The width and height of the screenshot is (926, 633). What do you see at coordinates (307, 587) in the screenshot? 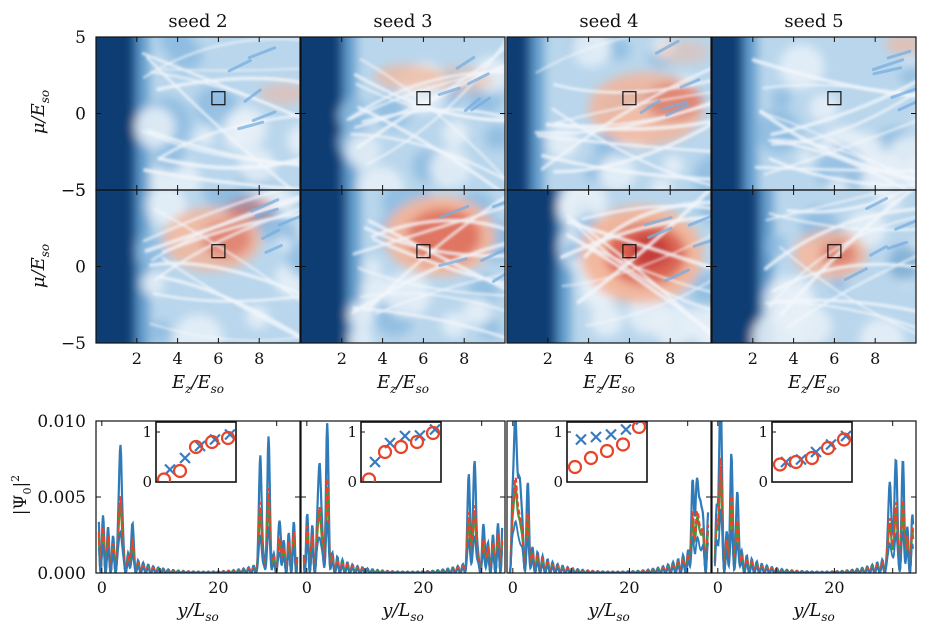
I see `wave-xtick-label: 0` at bounding box center [307, 587].